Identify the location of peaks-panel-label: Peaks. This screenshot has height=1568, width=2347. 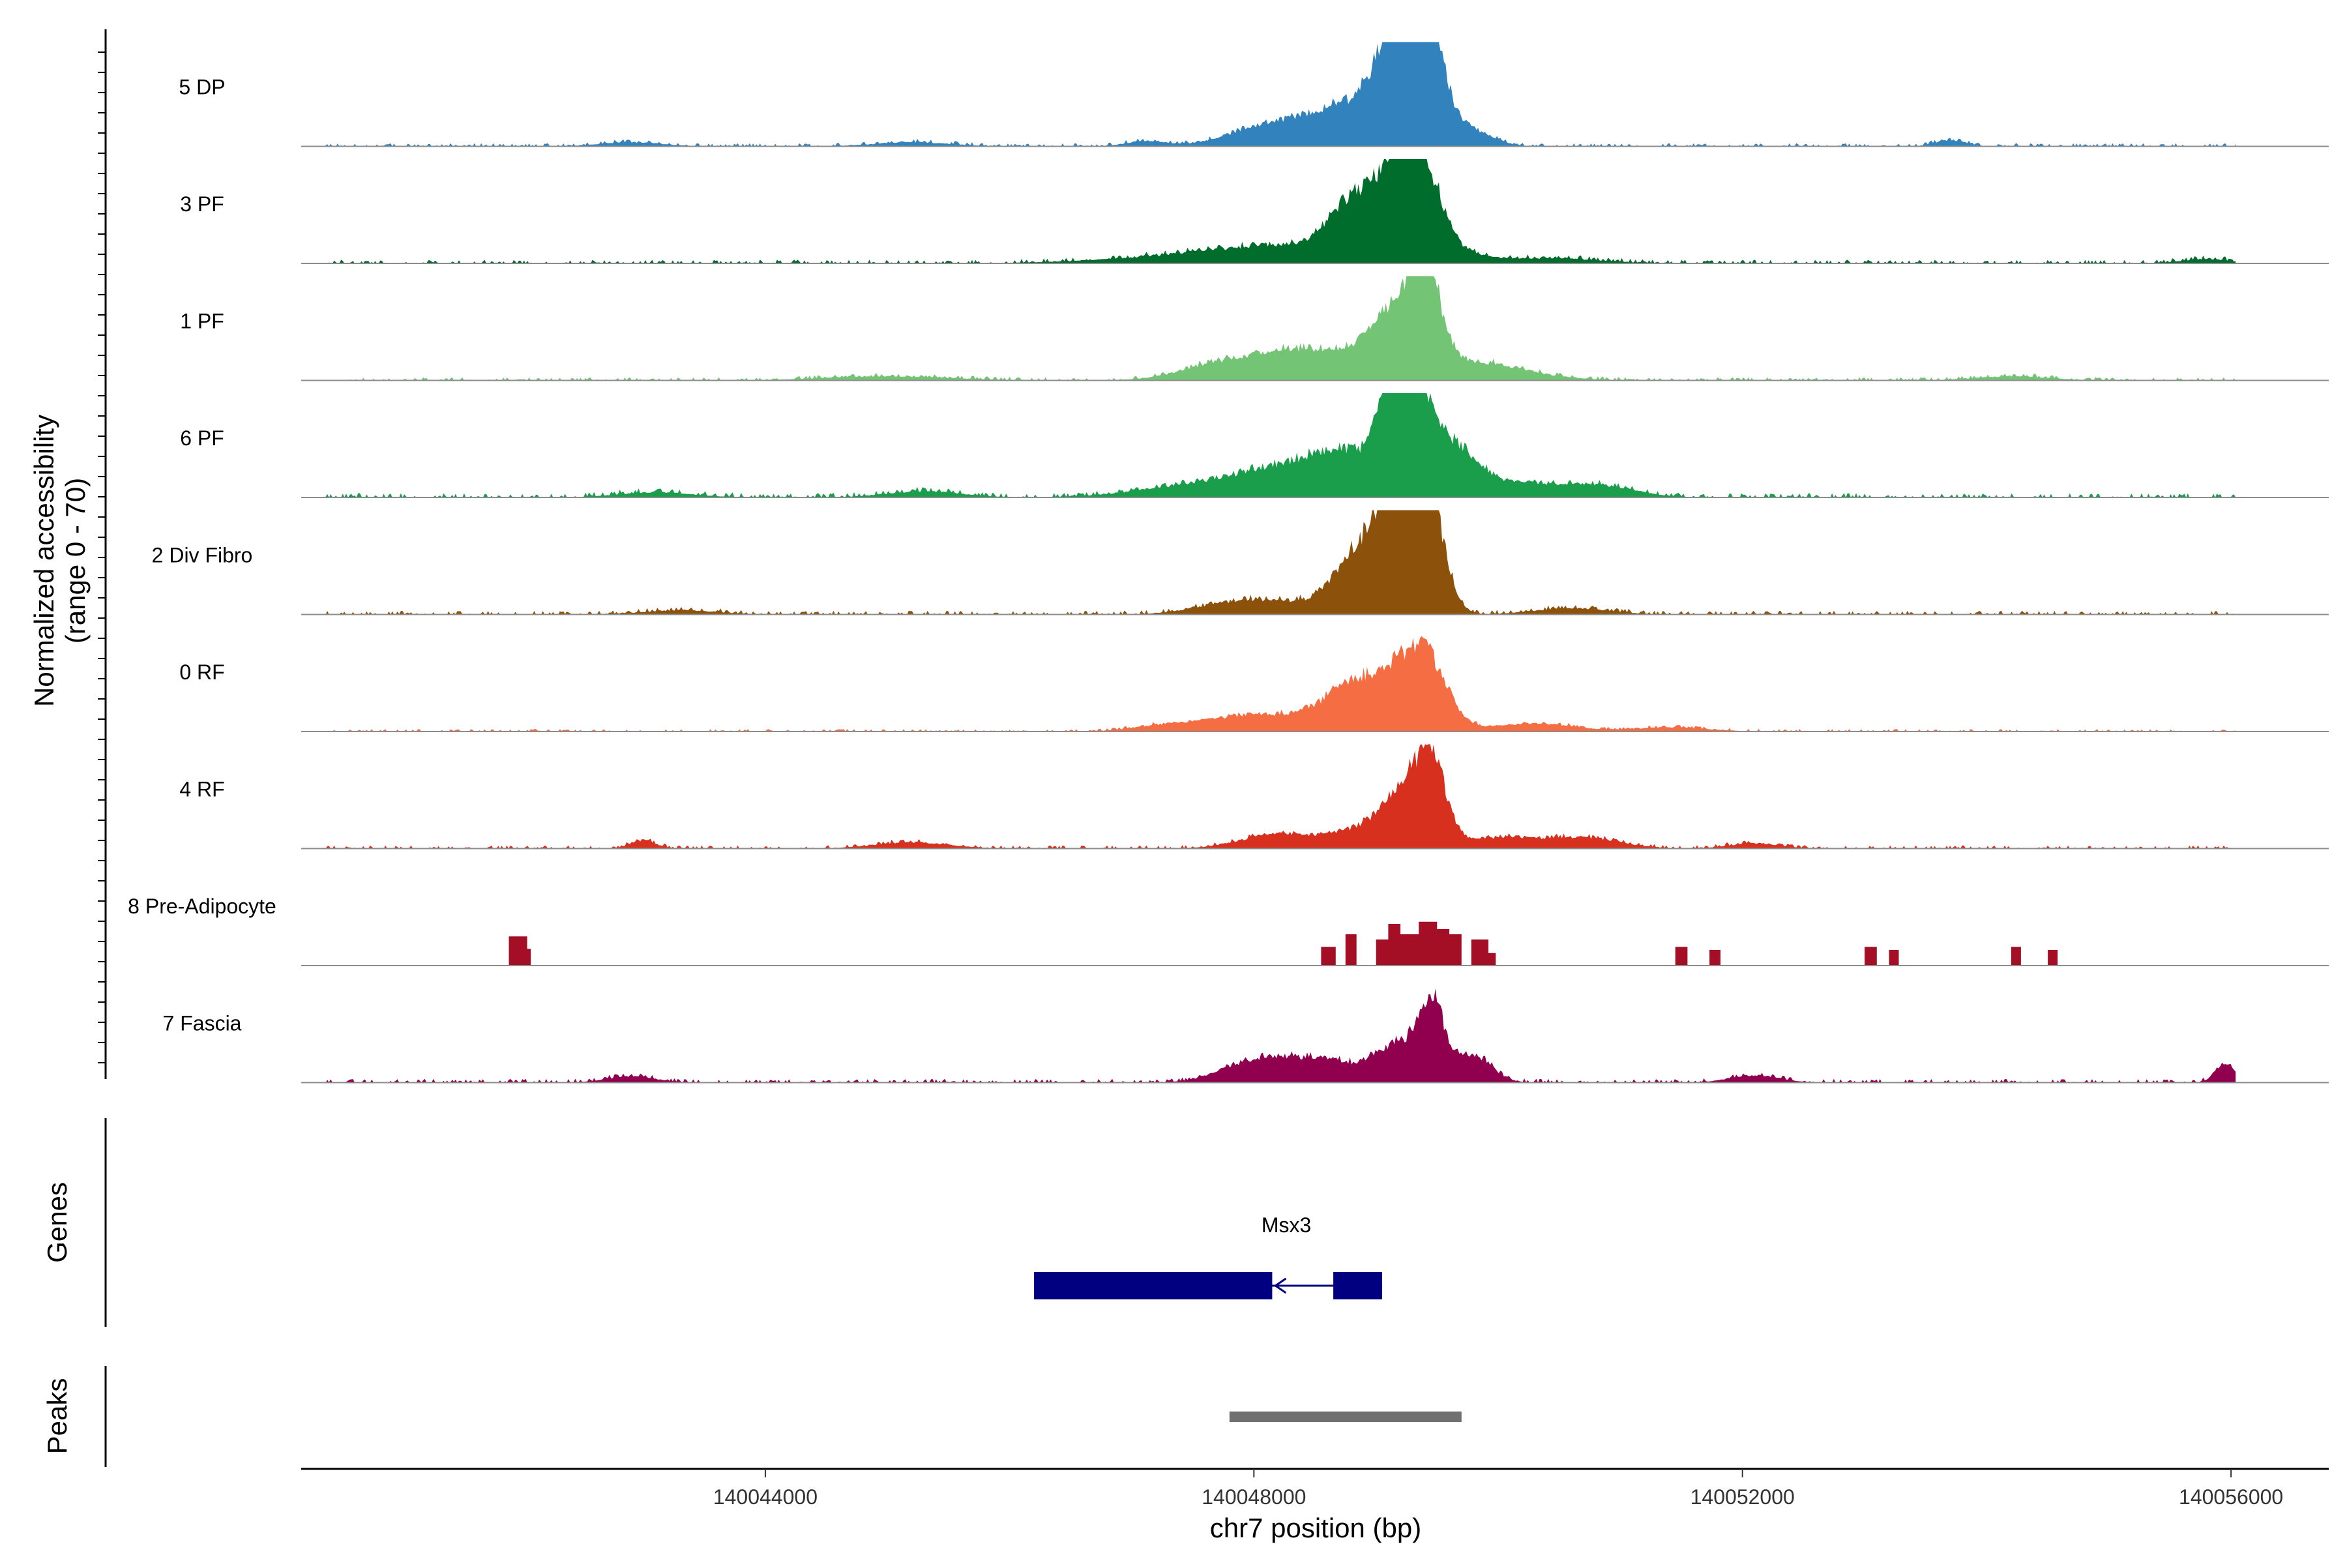
(57, 1417).